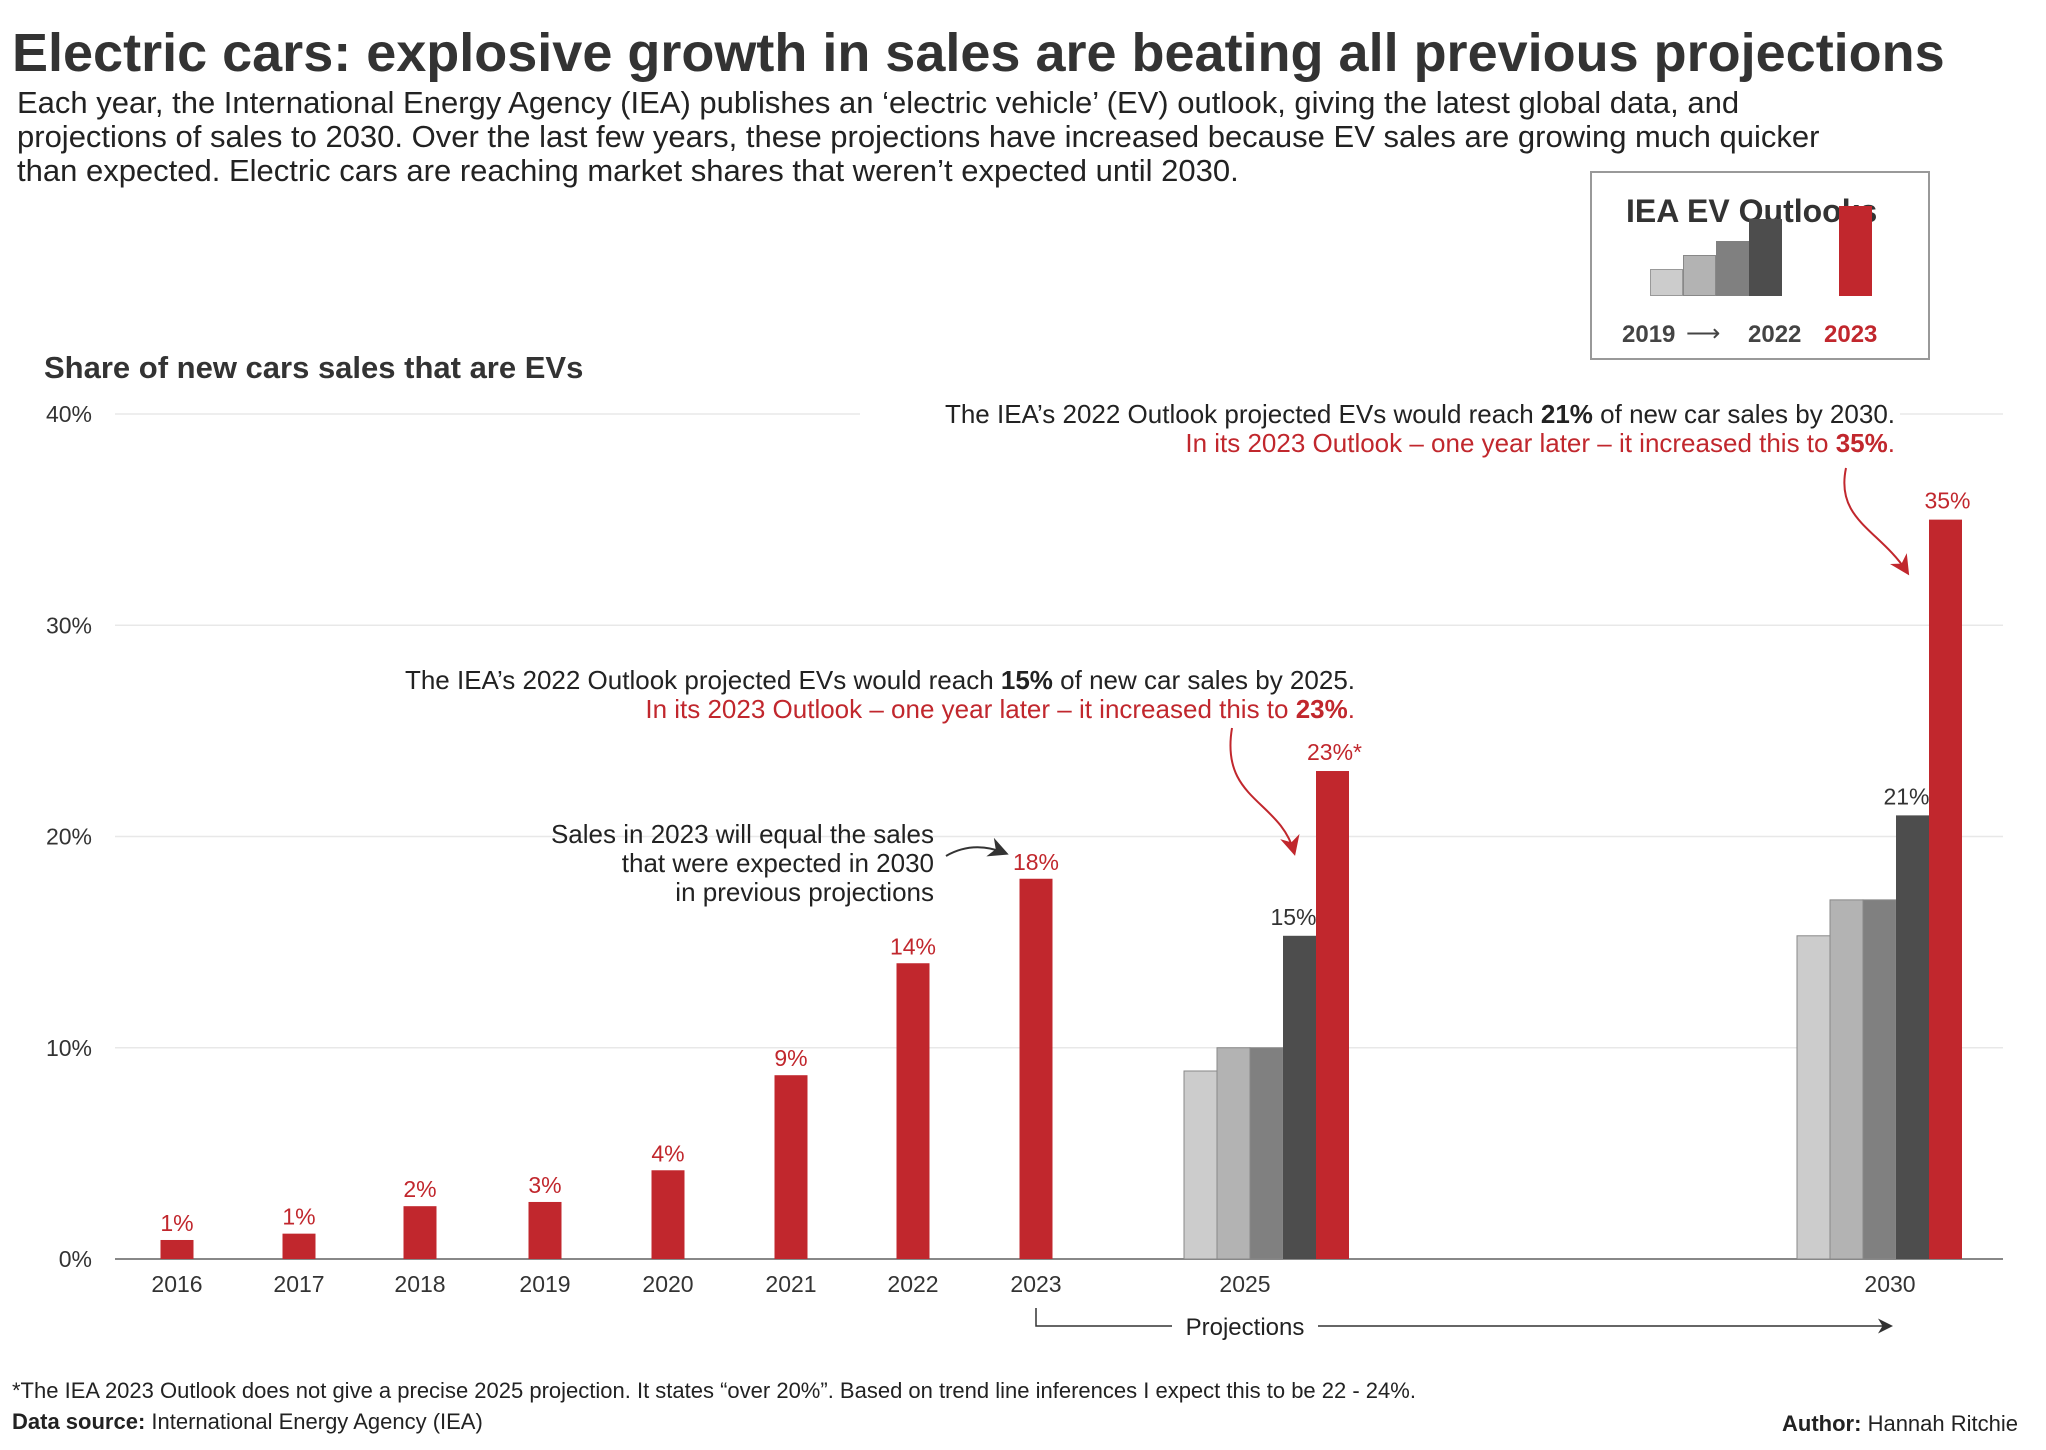 This screenshot has height=1450, width=2046. I want to click on author-value: Hannah Ritchie, so click(1939, 1423).